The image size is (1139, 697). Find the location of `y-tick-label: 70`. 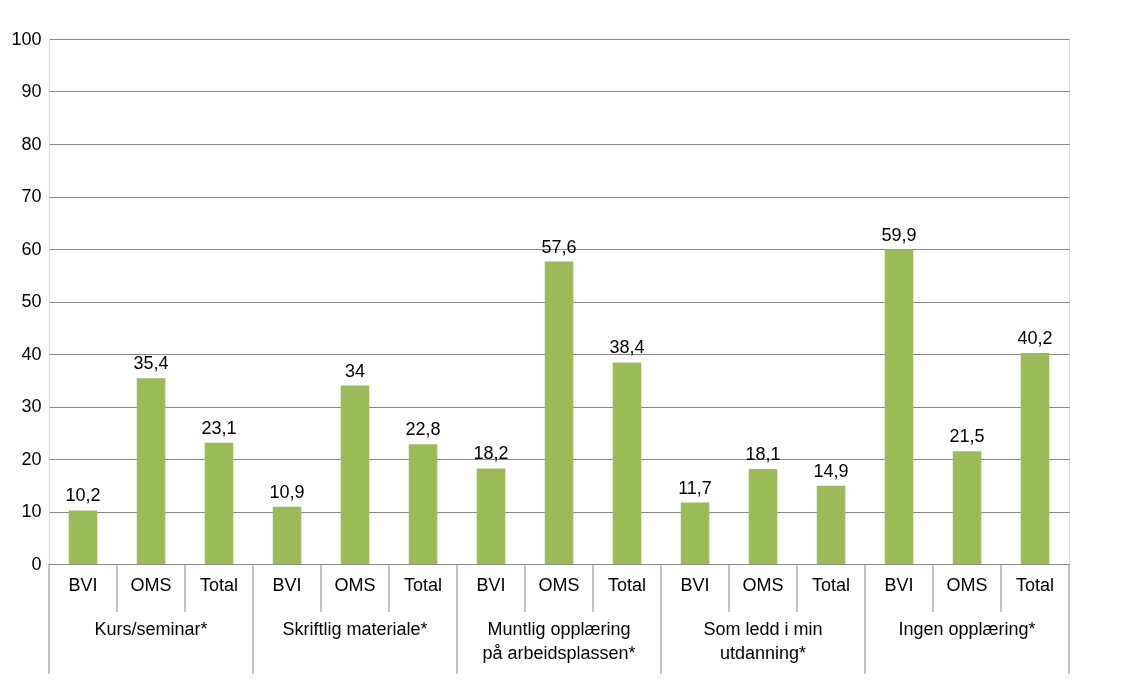

y-tick-label: 70 is located at coordinates (31, 196).